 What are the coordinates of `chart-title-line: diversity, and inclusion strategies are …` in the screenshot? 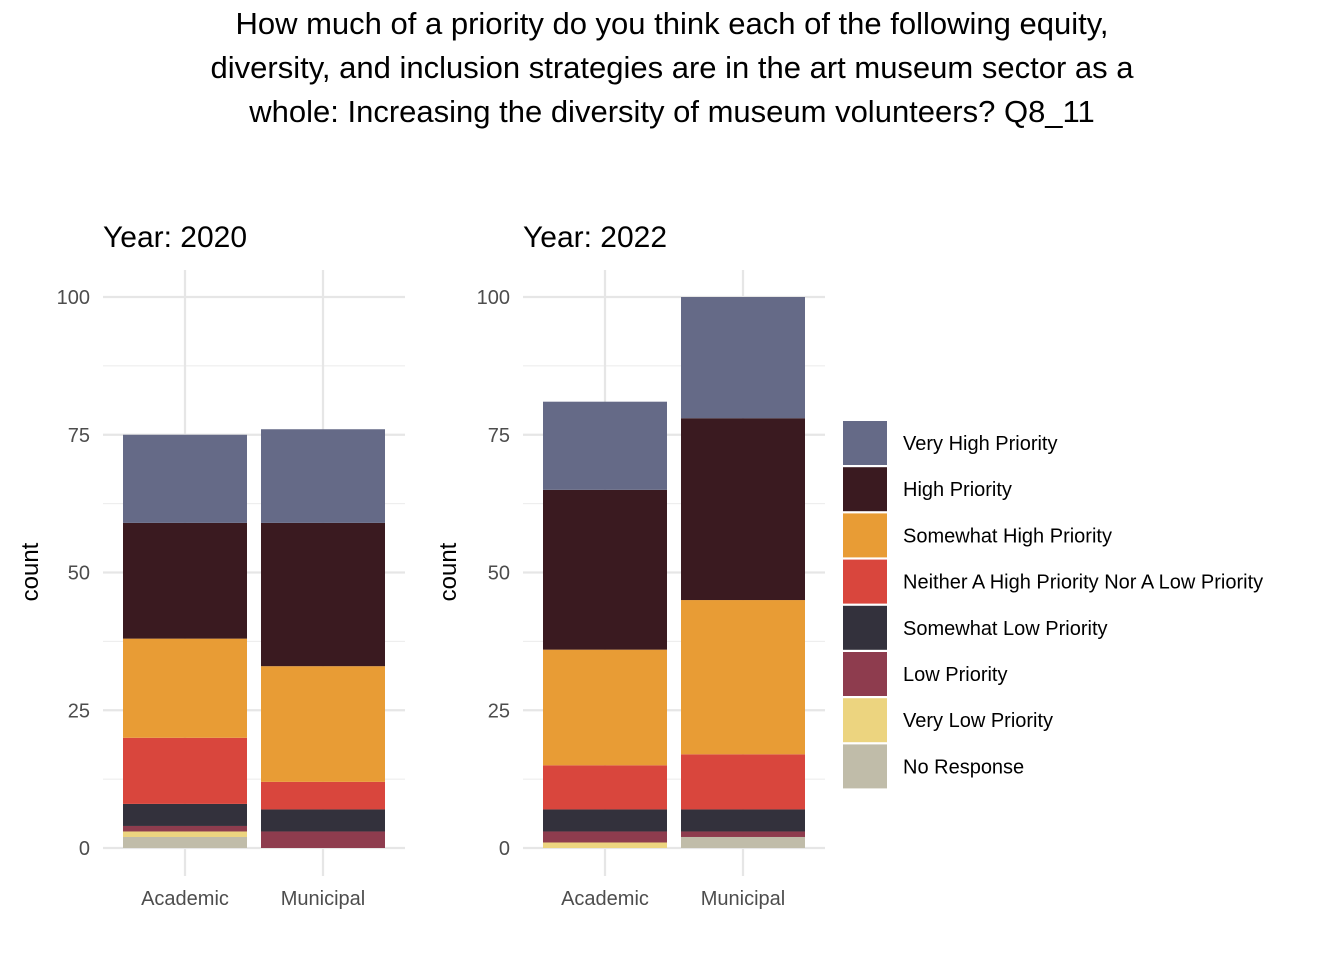 It's located at (672, 67).